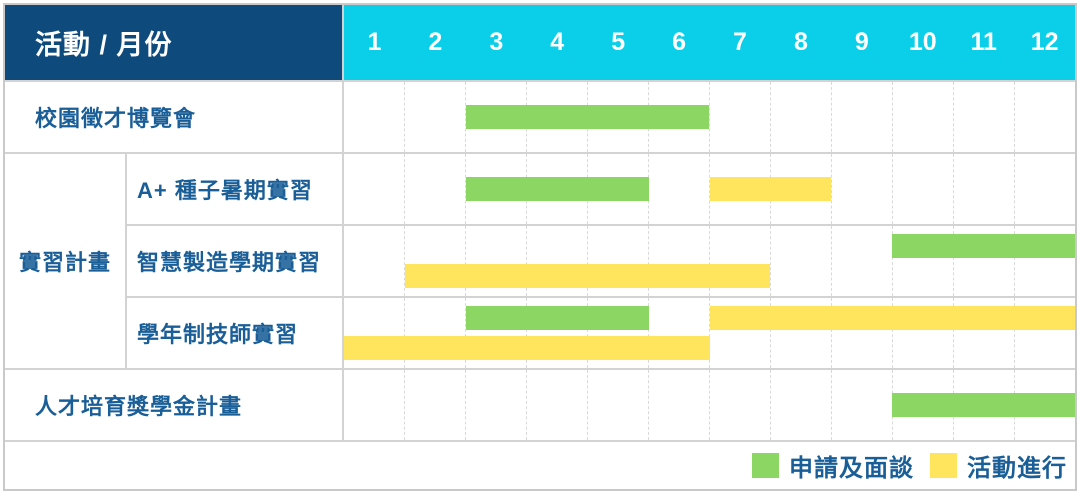 The image size is (1080, 494). I want to click on month-header-11: 11, so click(983, 42).